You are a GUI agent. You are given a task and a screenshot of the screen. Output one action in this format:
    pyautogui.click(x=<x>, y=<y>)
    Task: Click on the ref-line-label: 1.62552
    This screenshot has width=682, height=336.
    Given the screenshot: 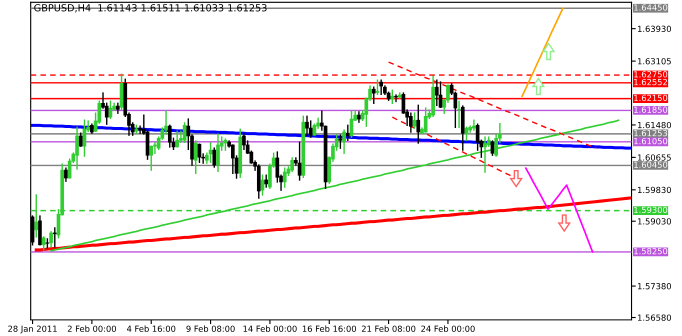 What is the action you would take?
    pyautogui.click(x=650, y=82)
    